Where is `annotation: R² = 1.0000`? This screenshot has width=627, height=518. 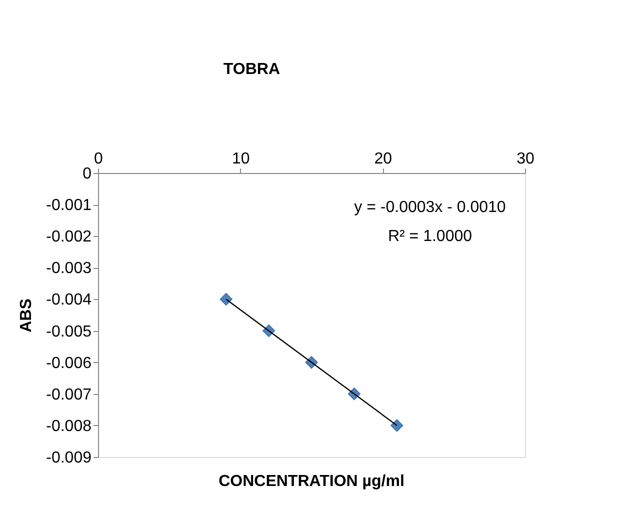
annotation: R² = 1.0000 is located at coordinates (430, 236).